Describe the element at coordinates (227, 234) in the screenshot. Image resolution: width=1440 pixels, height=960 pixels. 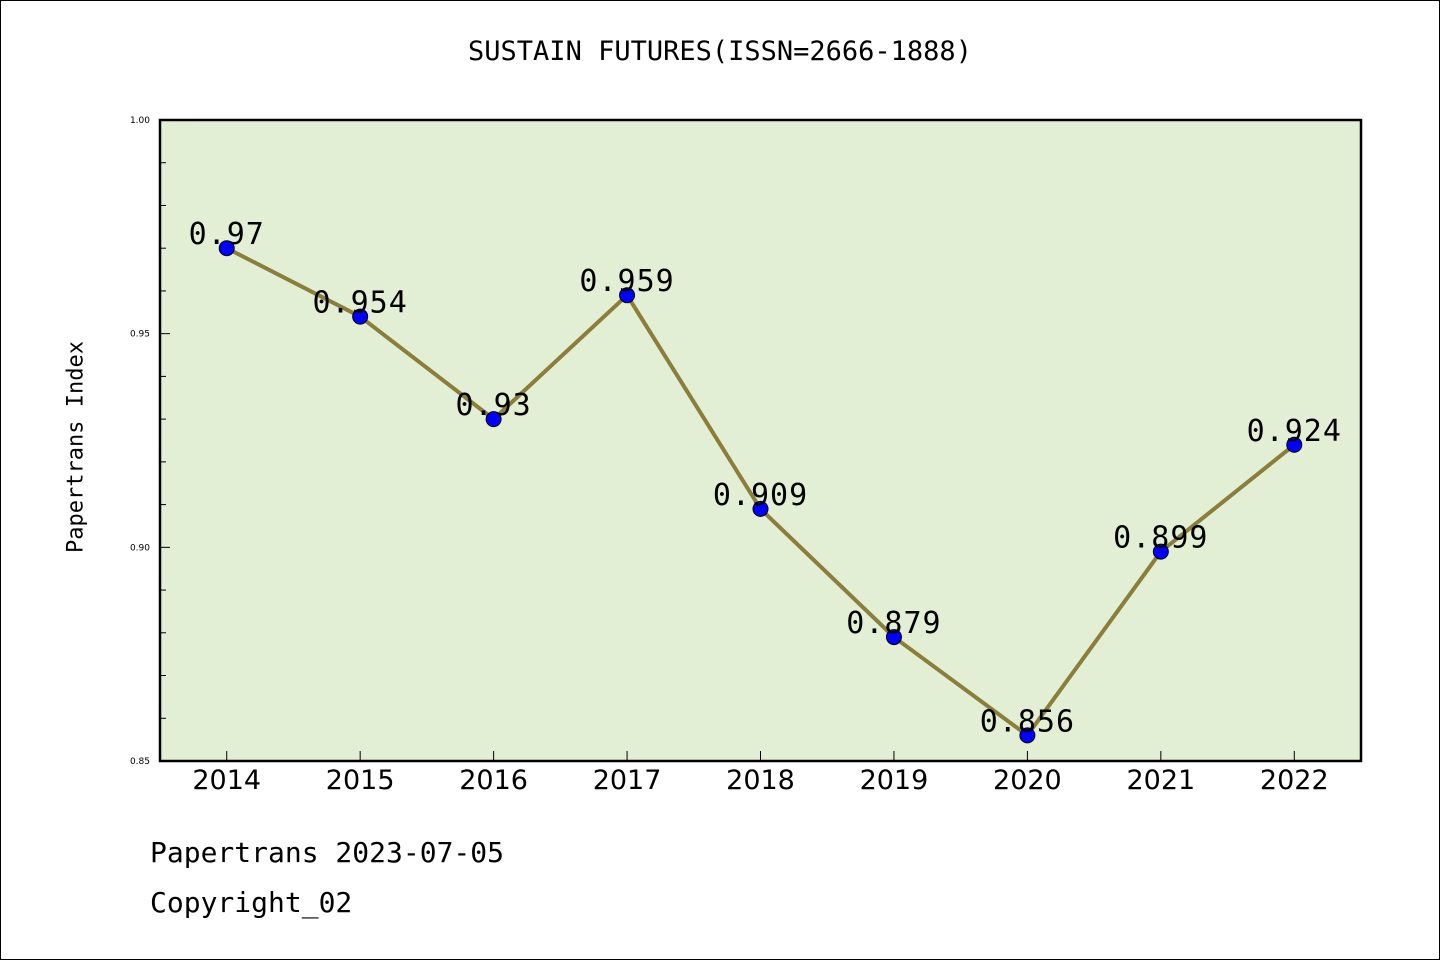
I see `data-label: 0.97` at that location.